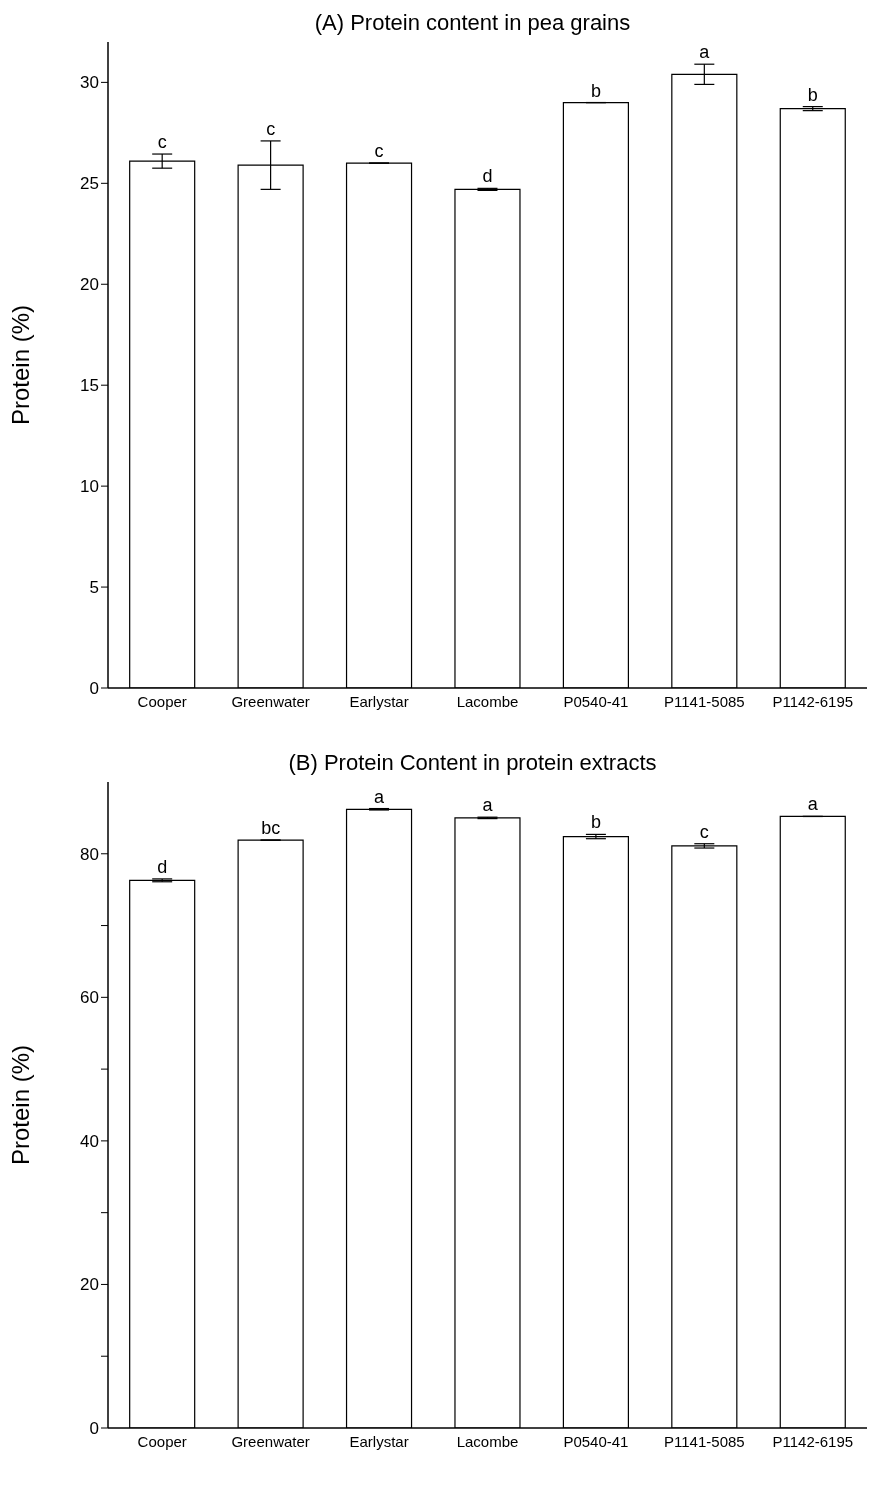 This screenshot has width=885, height=1489. I want to click on chart-title: (B) Protein Content in protein extracts, so click(472, 763).